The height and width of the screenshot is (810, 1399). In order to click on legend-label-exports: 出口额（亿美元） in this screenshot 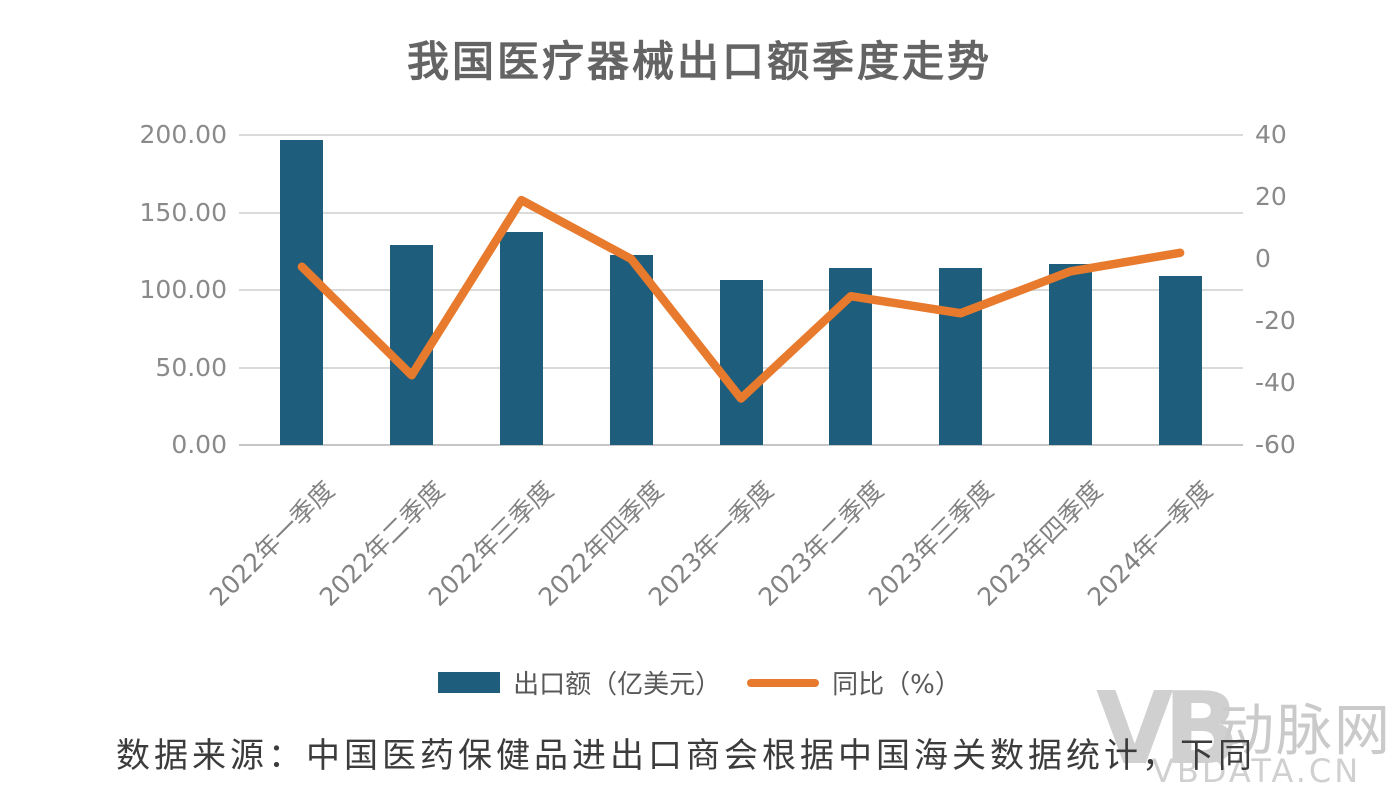, I will do `click(617, 685)`.